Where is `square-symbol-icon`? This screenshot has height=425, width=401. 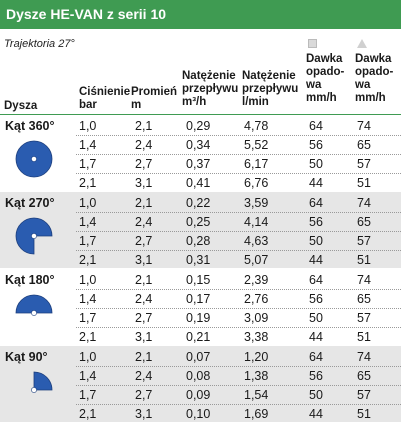
square-symbol-icon is located at coordinates (312, 43).